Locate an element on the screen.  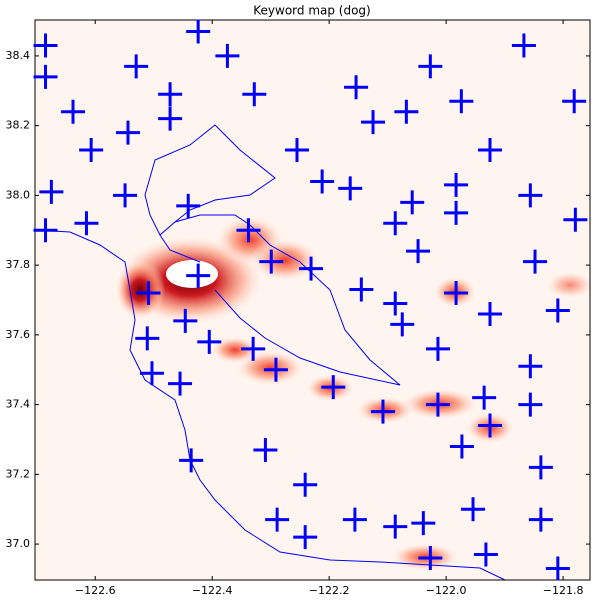
y-tick-label: 37.6 is located at coordinates (18, 334).